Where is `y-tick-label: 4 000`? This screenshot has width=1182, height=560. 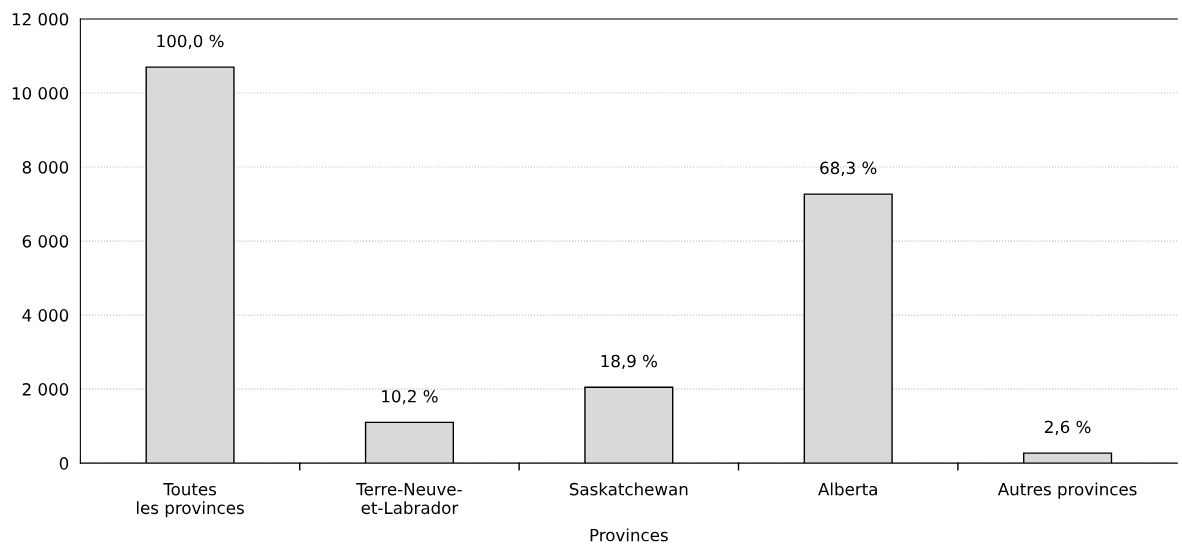
y-tick-label: 4 000 is located at coordinates (45, 315).